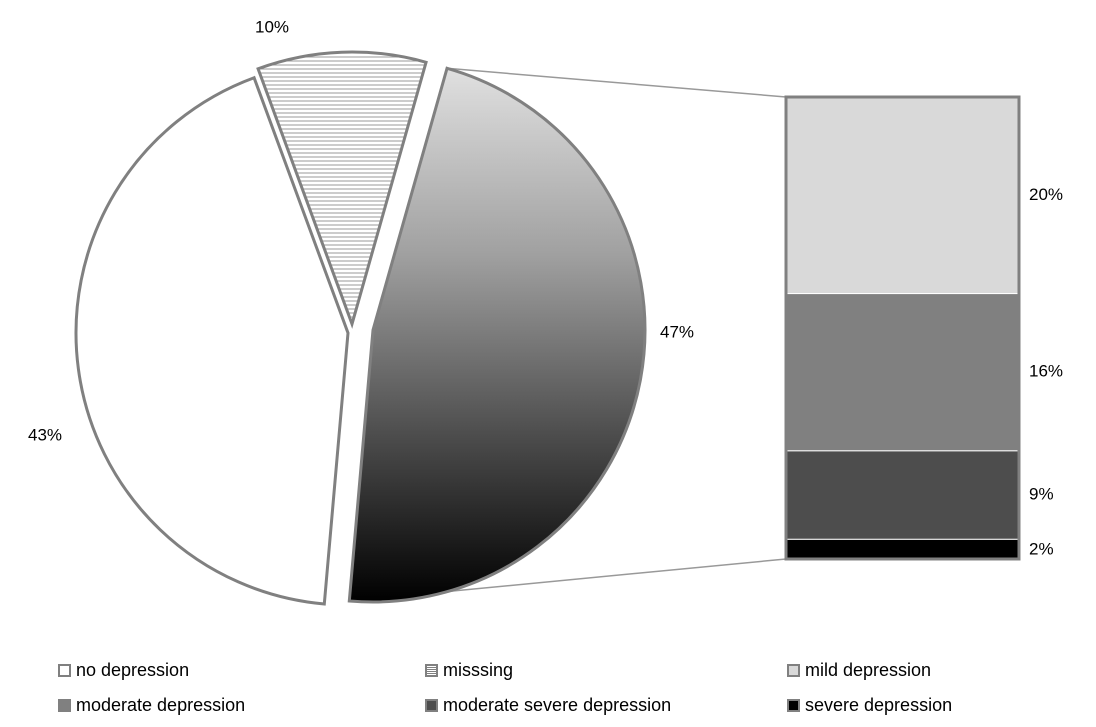  Describe the element at coordinates (1046, 371) in the screenshot. I see `segment-label-moderate-depression: 16%` at that location.